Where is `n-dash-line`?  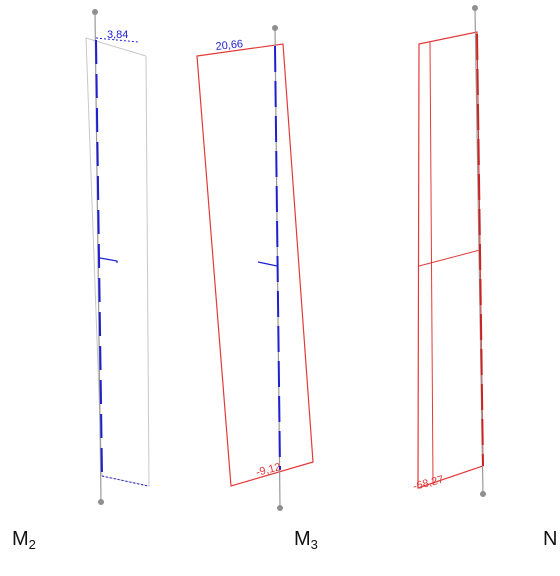
n-dash-line is located at coordinates (480, 250).